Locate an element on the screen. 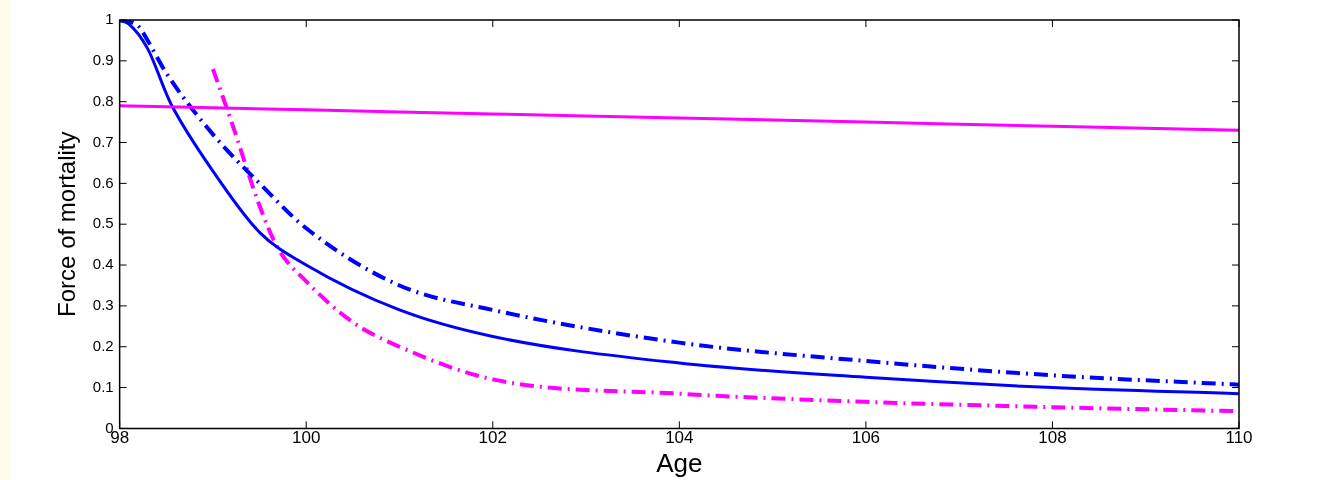  y-tick-label: 0.3 is located at coordinates (103, 305).